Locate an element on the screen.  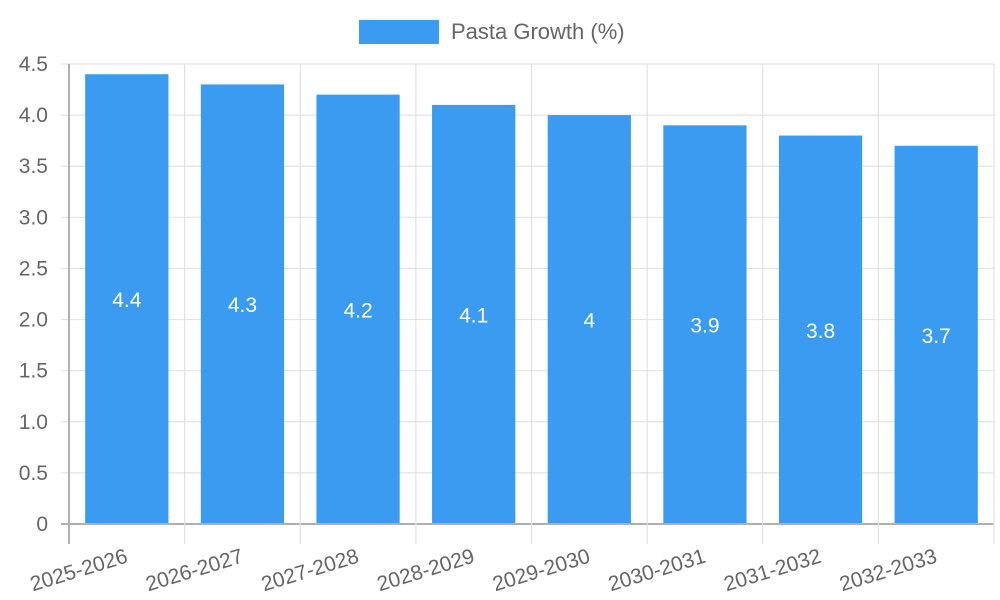
bar-value-label: 4.2 is located at coordinates (357, 310).